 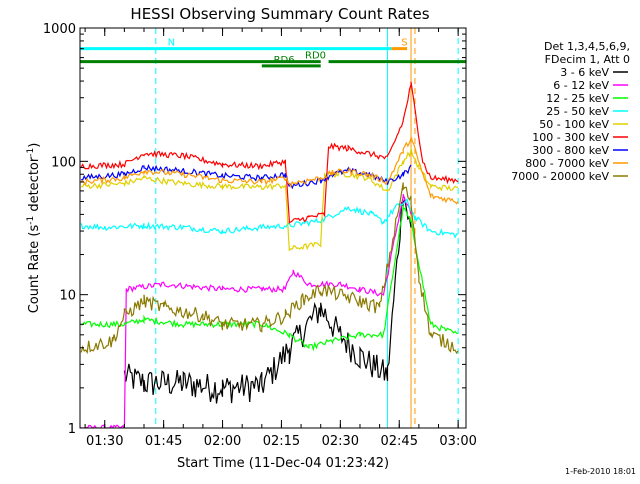 I want to click on y-tick-label: 100, so click(x=63, y=162).